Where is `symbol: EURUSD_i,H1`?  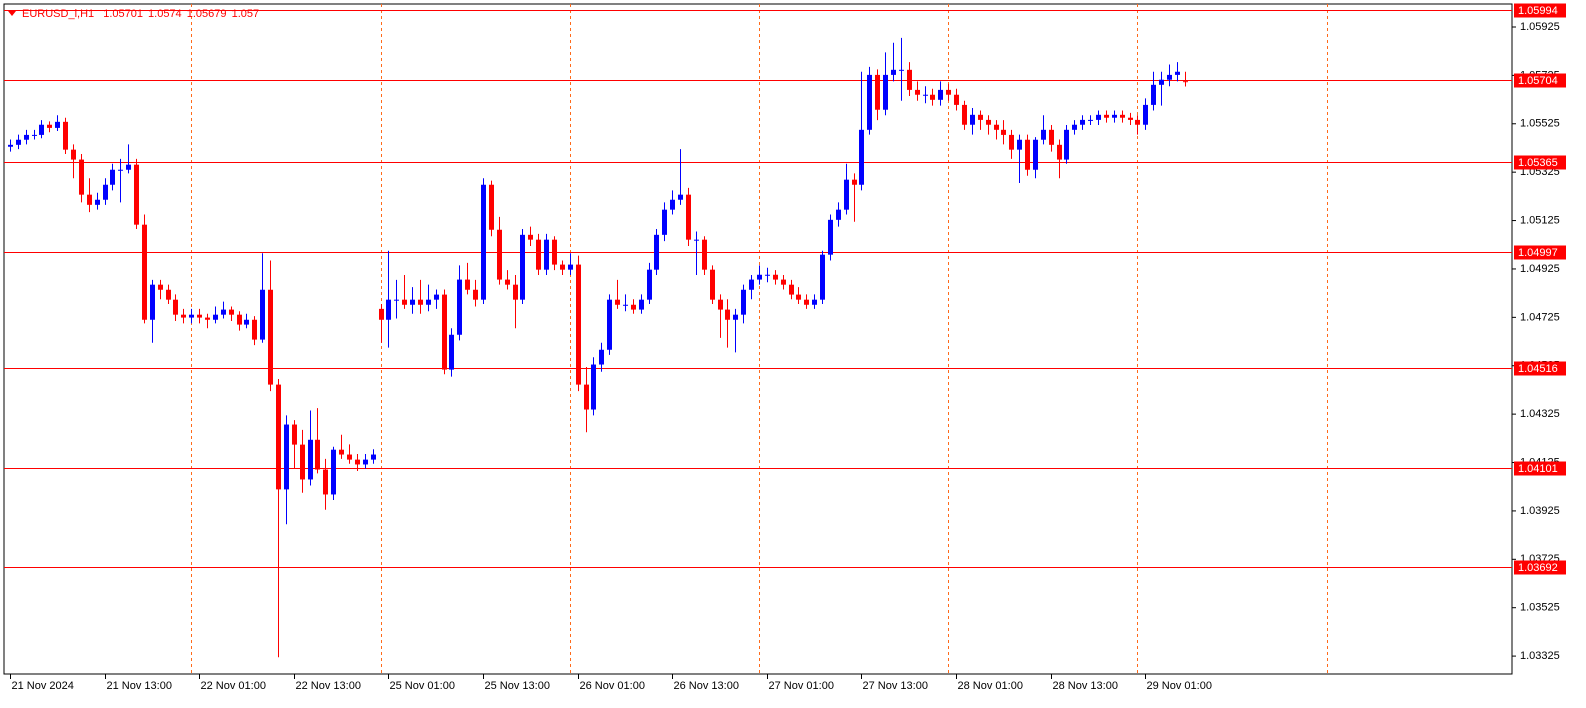
symbol: EURUSD_i,H1 is located at coordinates (58, 14).